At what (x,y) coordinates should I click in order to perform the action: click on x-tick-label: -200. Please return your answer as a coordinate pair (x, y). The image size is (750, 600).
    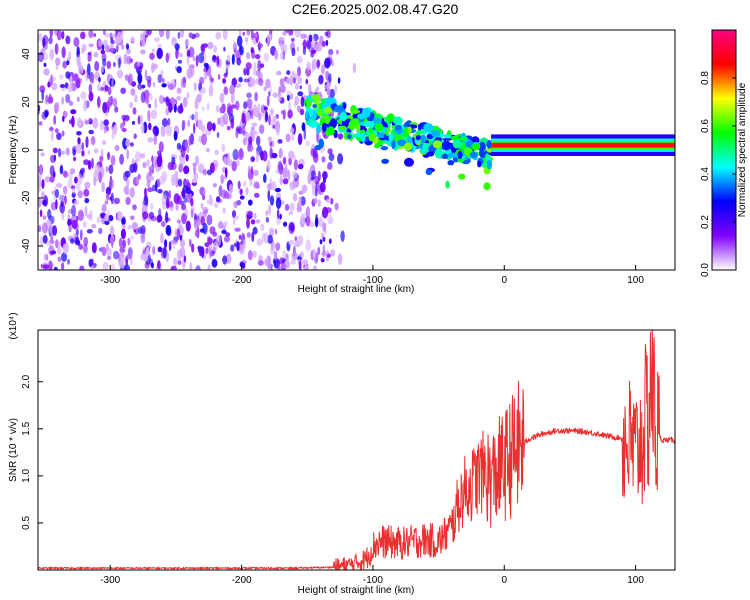
    Looking at the image, I should click on (242, 580).